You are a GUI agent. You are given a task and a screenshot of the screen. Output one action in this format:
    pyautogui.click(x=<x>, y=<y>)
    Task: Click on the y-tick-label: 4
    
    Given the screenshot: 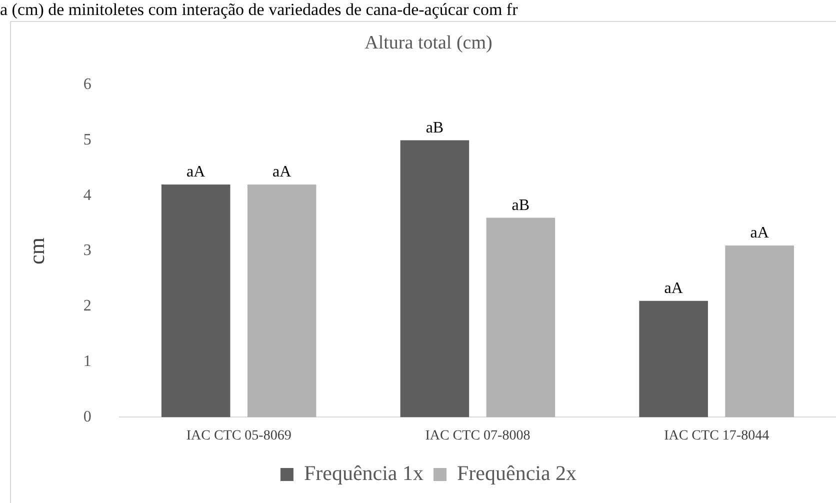 What is the action you would take?
    pyautogui.click(x=87, y=195)
    